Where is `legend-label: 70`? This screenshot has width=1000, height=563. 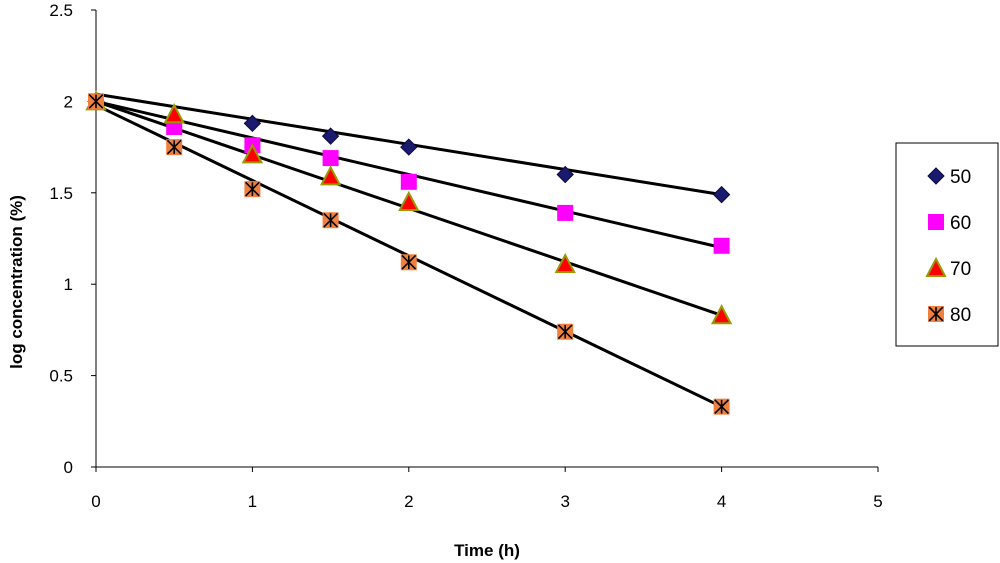 legend-label: 70 is located at coordinates (960, 269).